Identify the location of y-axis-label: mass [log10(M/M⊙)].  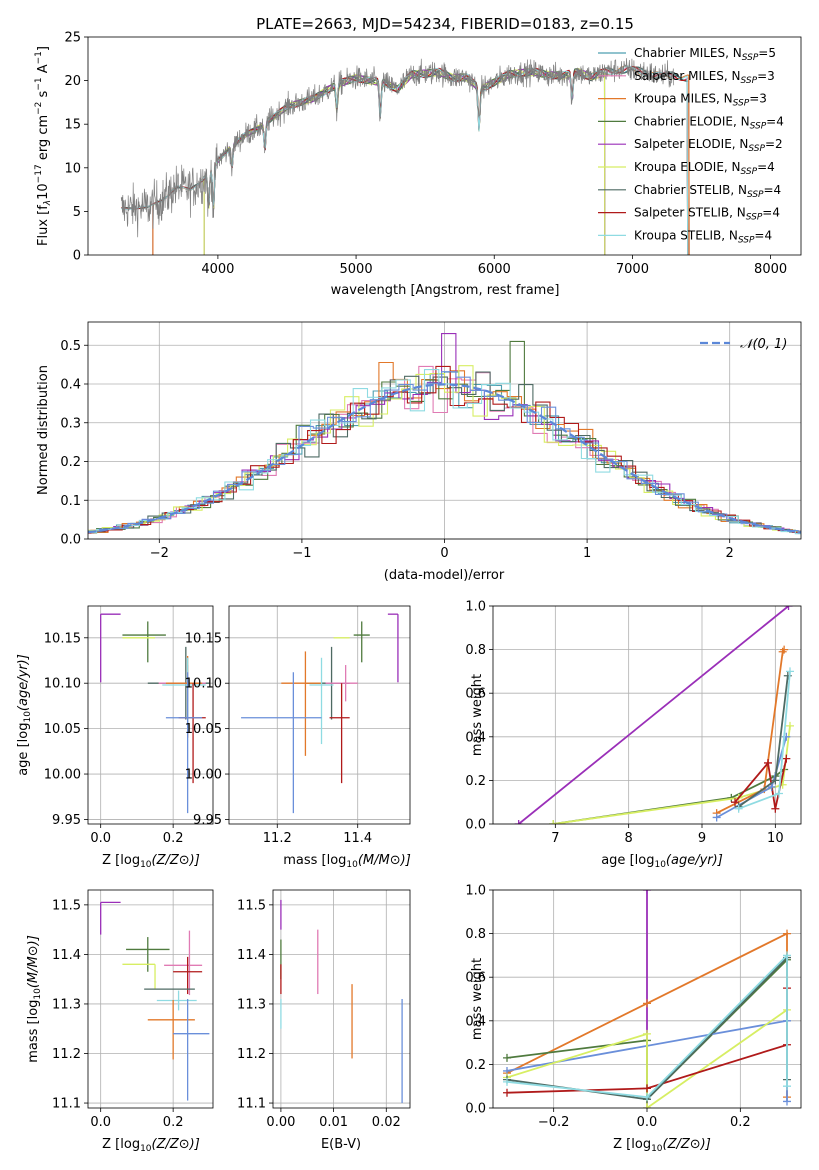
(34, 999).